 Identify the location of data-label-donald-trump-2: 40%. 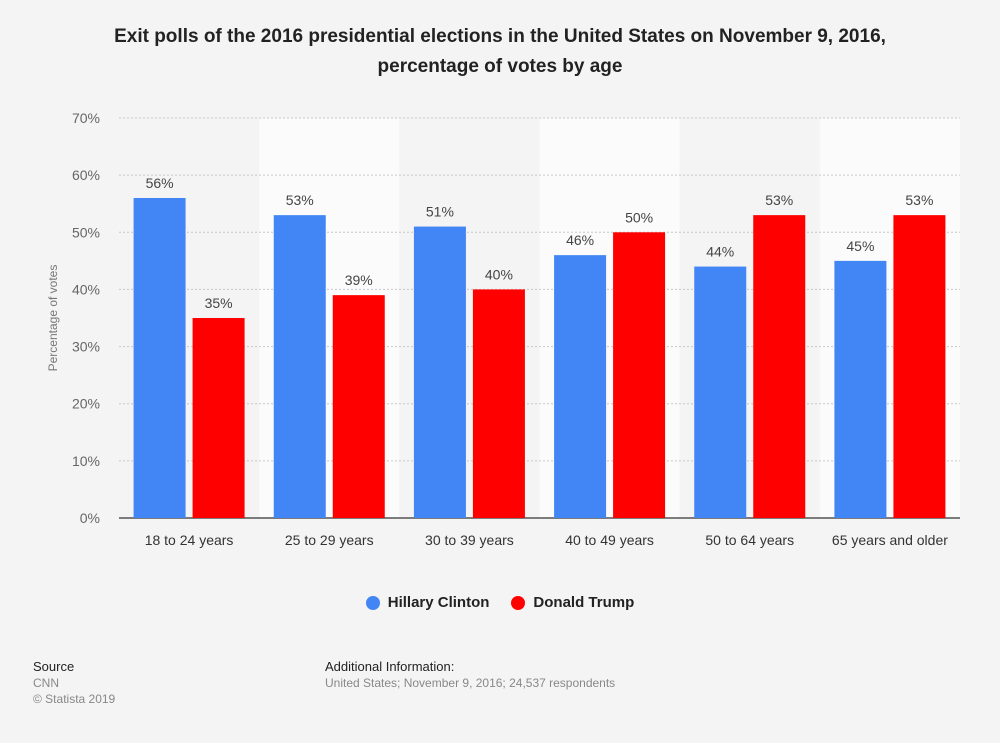
(499, 274).